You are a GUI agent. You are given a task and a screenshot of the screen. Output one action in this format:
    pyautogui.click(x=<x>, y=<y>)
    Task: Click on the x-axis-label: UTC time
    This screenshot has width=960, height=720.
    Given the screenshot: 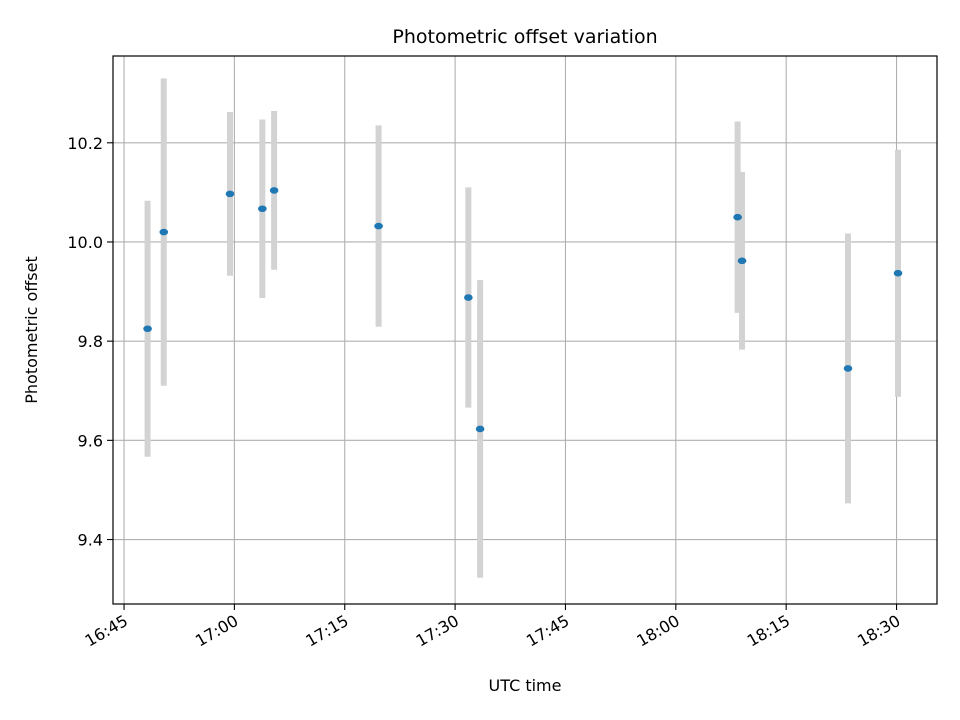 What is the action you would take?
    pyautogui.click(x=525, y=685)
    